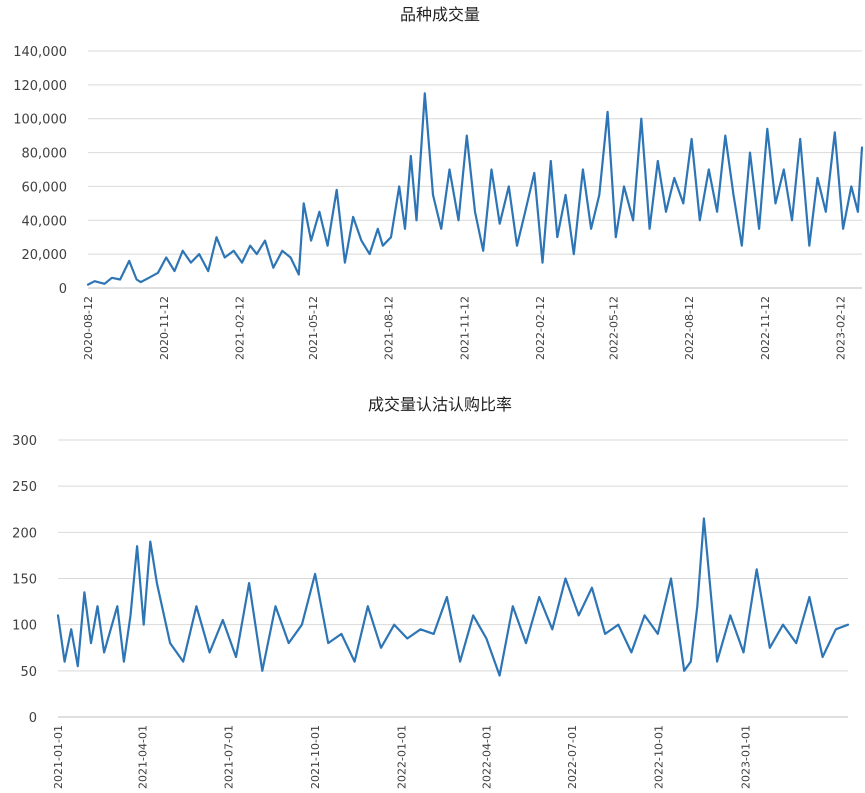 The width and height of the screenshot is (865, 793). Describe the element at coordinates (841, 328) in the screenshot. I see `volume-x-tick-label: 2023-02-12` at that location.